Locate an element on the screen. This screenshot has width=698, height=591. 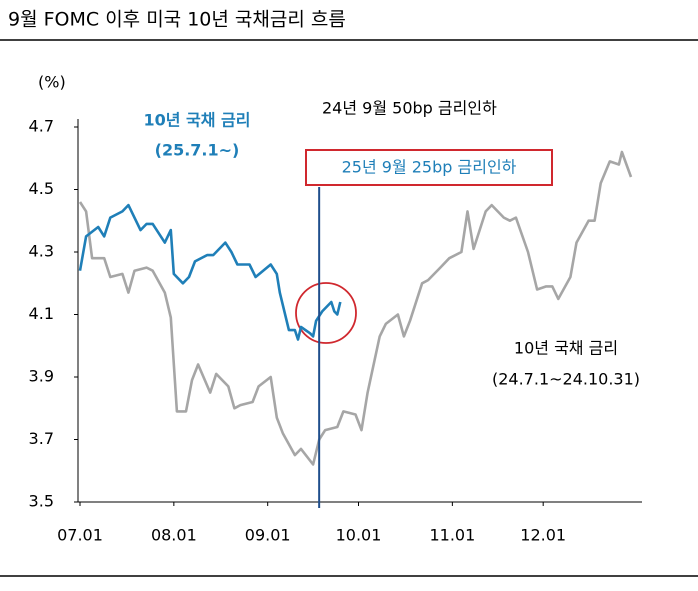
series-period: (25.7.1~) is located at coordinates (197, 150).